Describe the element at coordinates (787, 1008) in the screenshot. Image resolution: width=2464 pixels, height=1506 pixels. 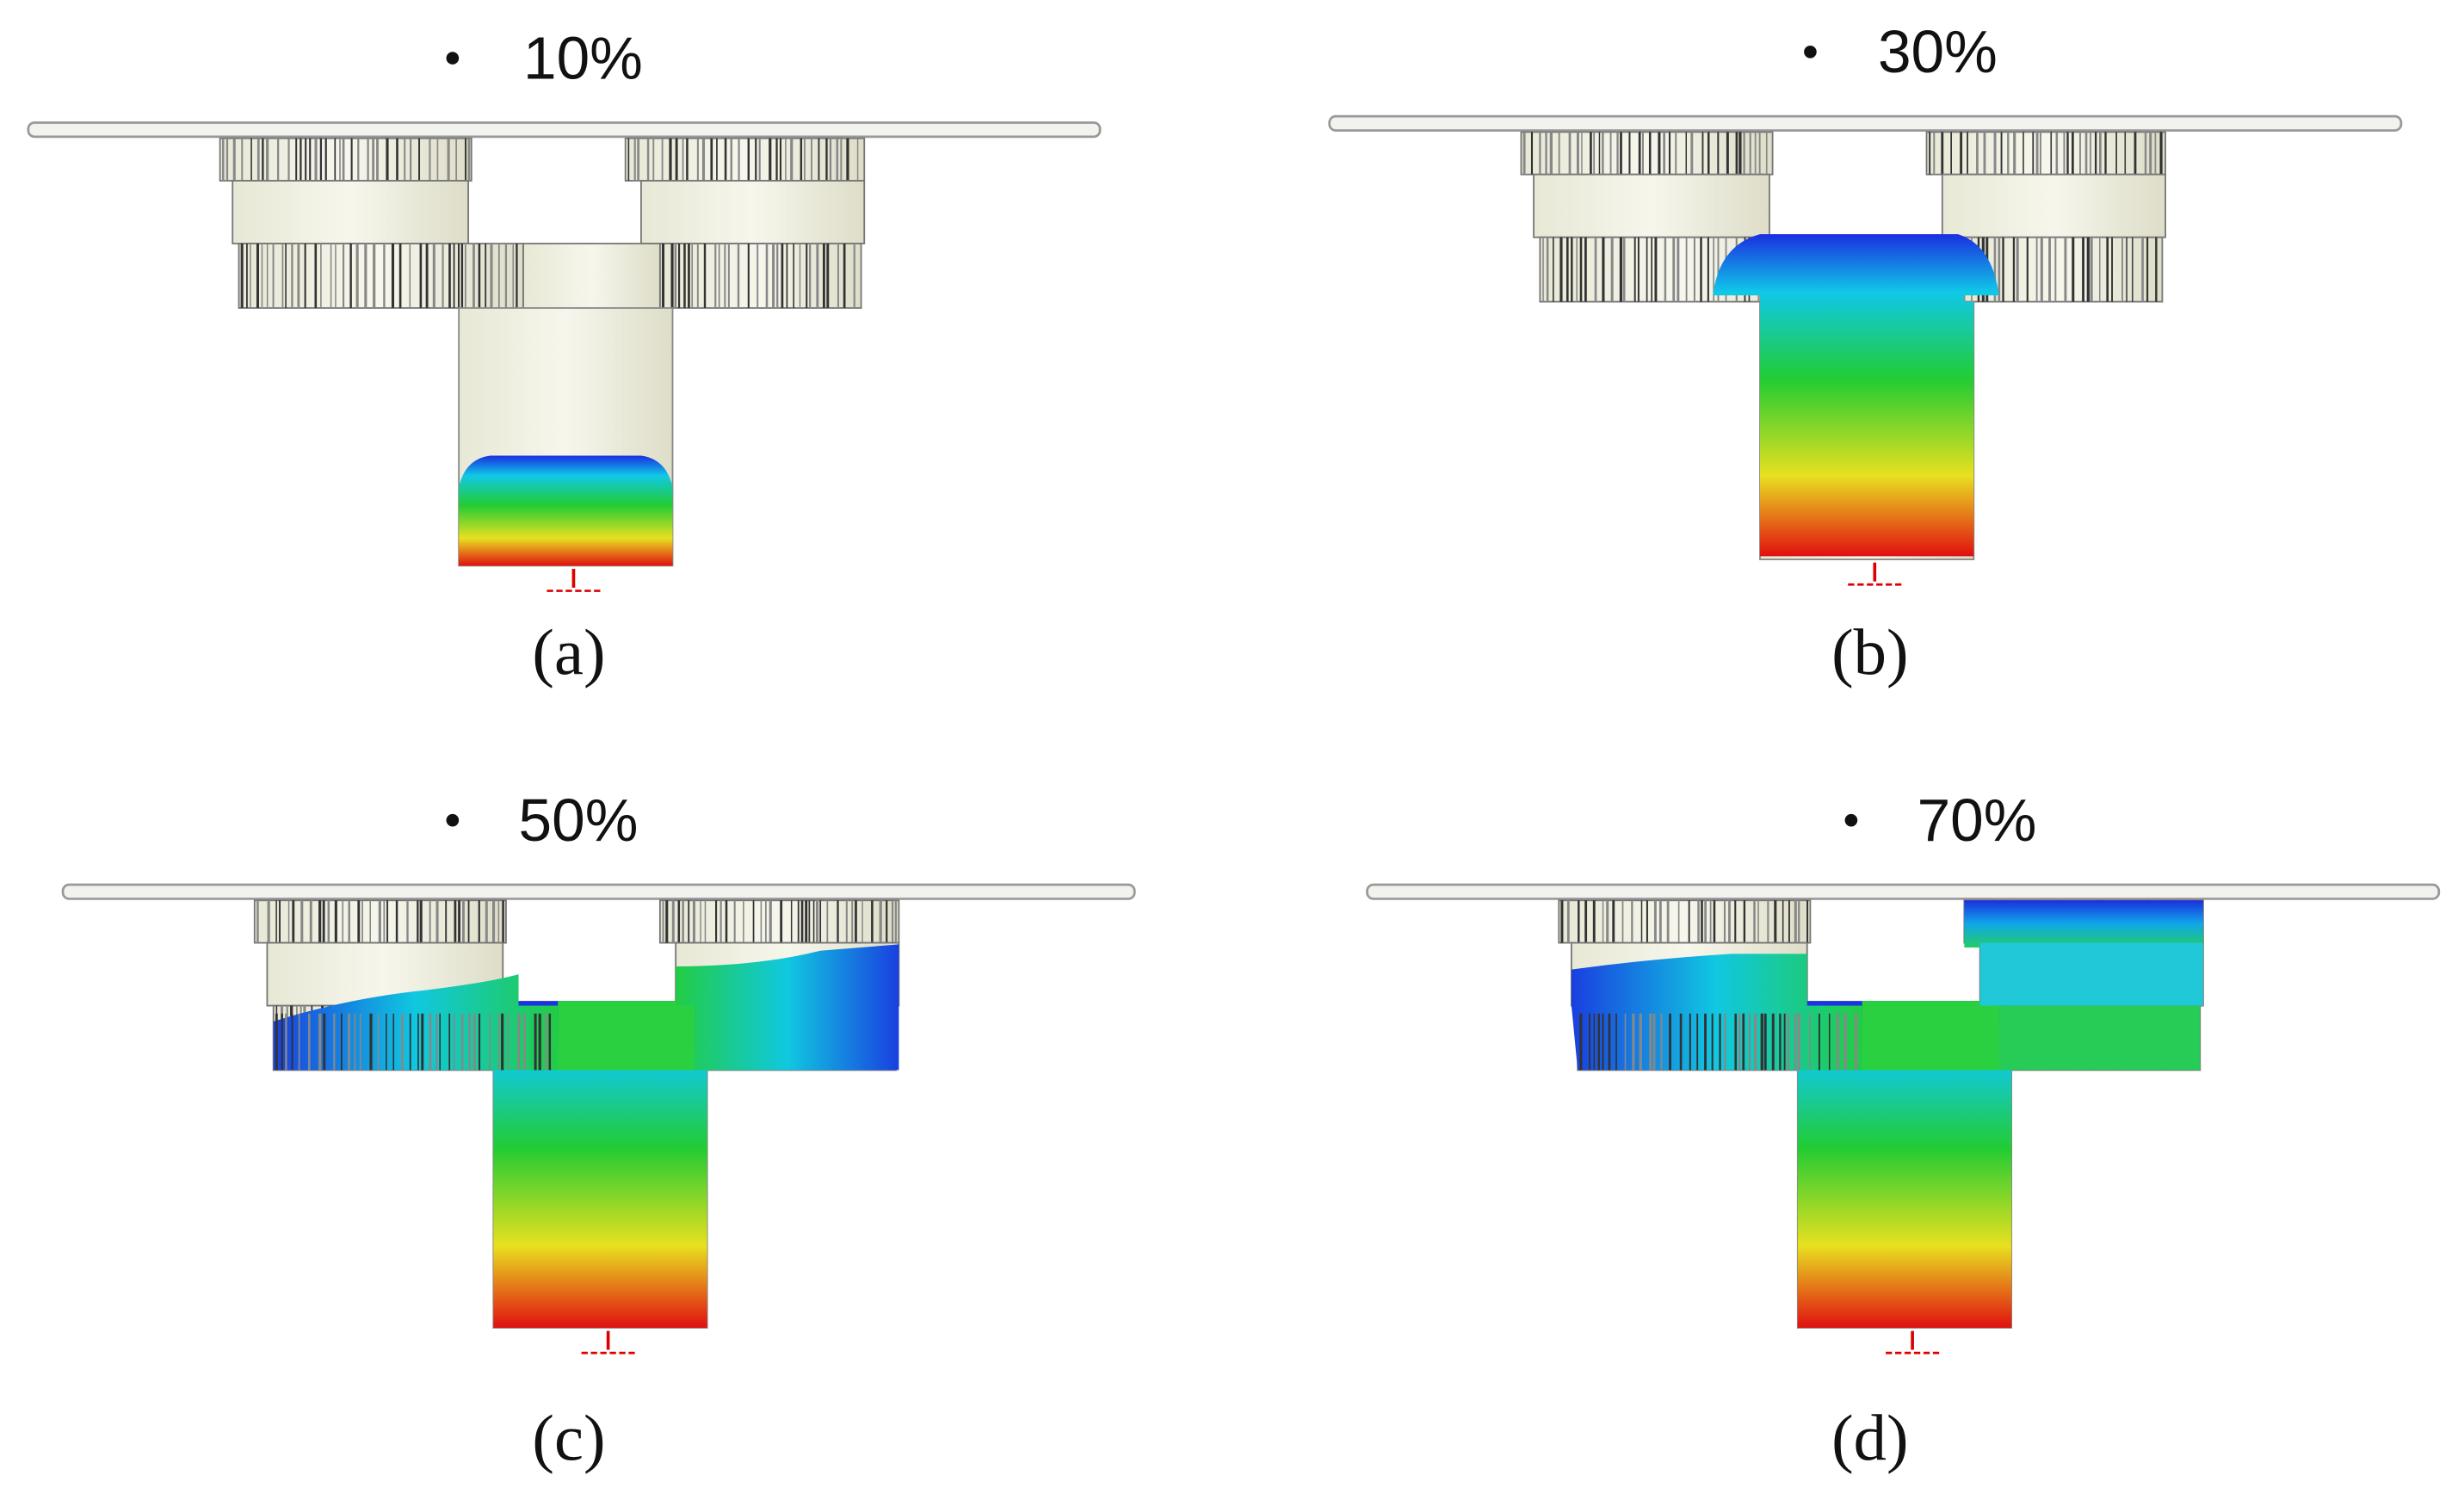
I see `melt-right` at that location.